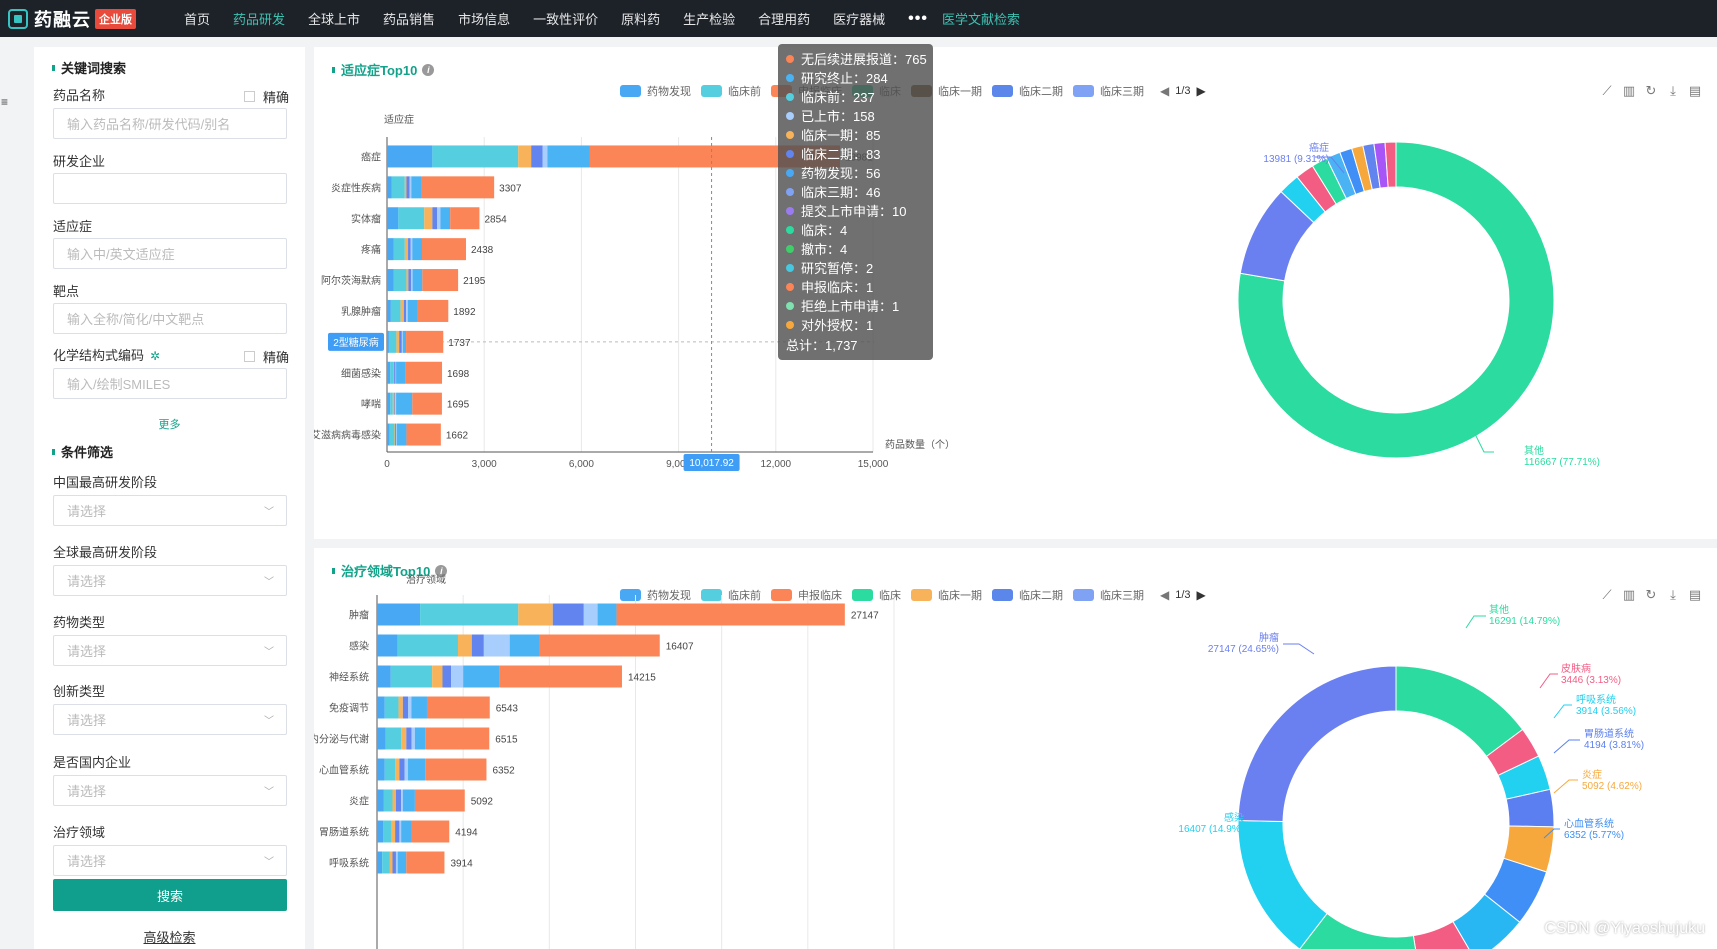  I want to click on line-chart-icon: ⟋, so click(1607, 594).